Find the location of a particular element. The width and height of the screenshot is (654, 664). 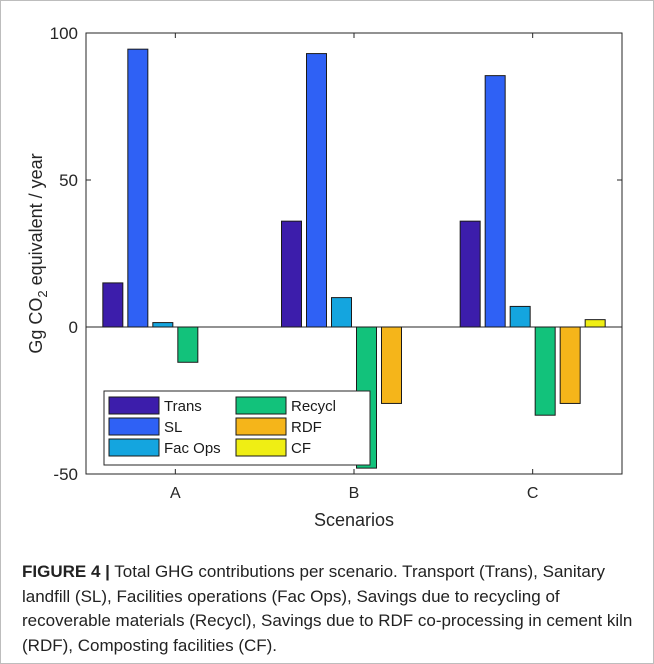

legend-label: CF is located at coordinates (301, 448).